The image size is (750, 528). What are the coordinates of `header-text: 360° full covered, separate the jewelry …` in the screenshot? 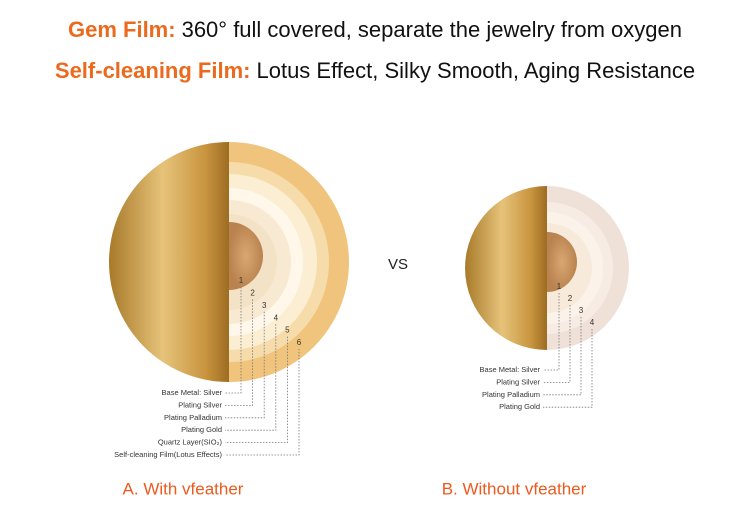 It's located at (431, 29).